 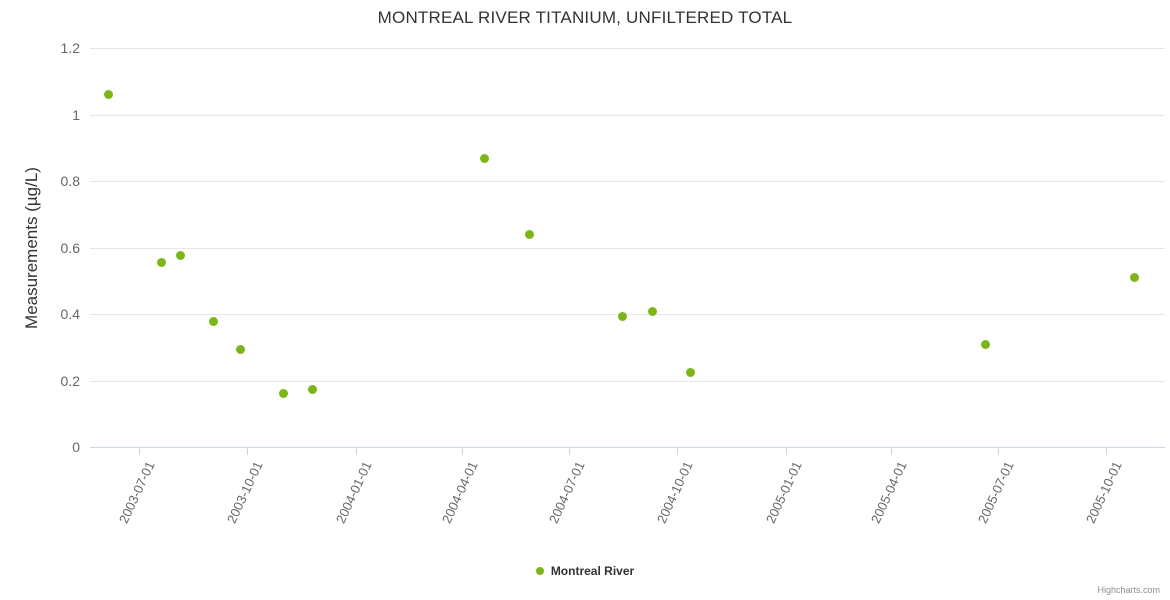 I want to click on x-axis-tick-label: 2004-04-01, so click(x=460, y=492).